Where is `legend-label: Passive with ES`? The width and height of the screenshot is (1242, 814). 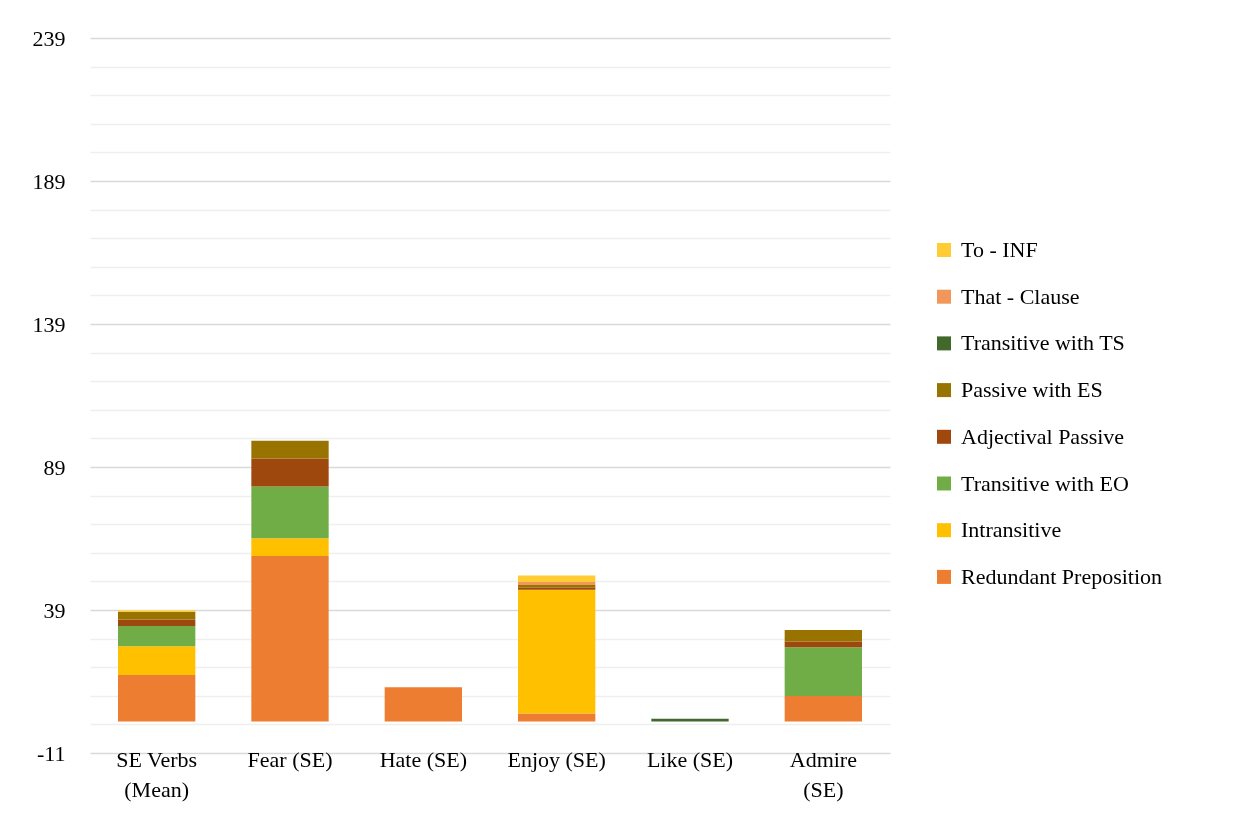 legend-label: Passive with ES is located at coordinates (1032, 390).